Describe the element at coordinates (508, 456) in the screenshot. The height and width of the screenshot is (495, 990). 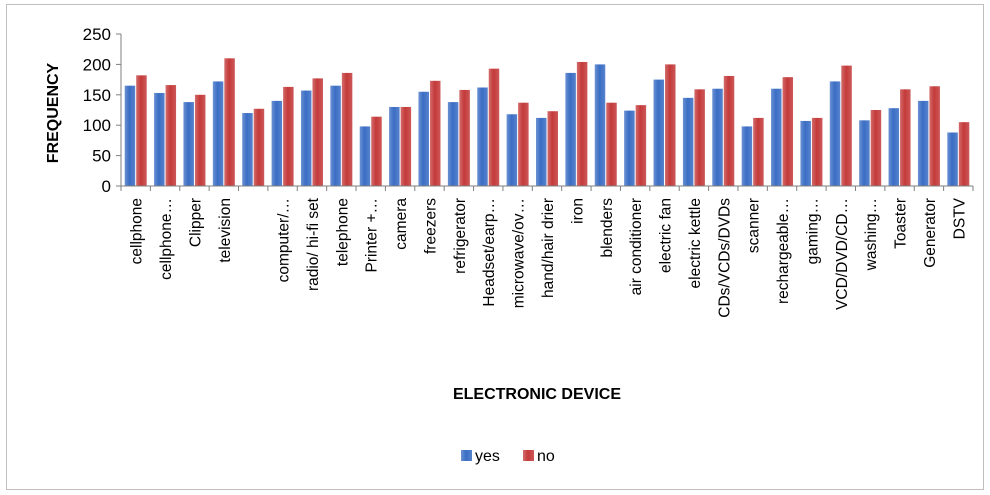
I see `legend: yes no` at that location.